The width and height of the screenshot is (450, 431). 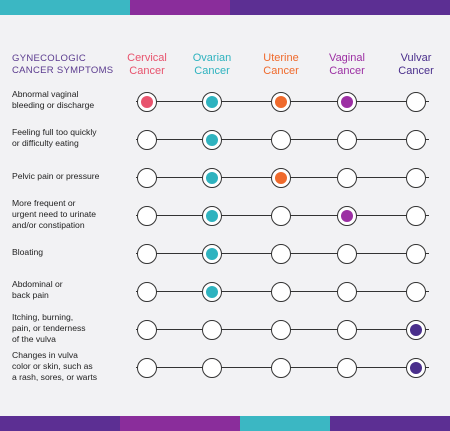 What do you see at coordinates (45, 354) in the screenshot?
I see `symptom-label-line: Changes in vulva` at bounding box center [45, 354].